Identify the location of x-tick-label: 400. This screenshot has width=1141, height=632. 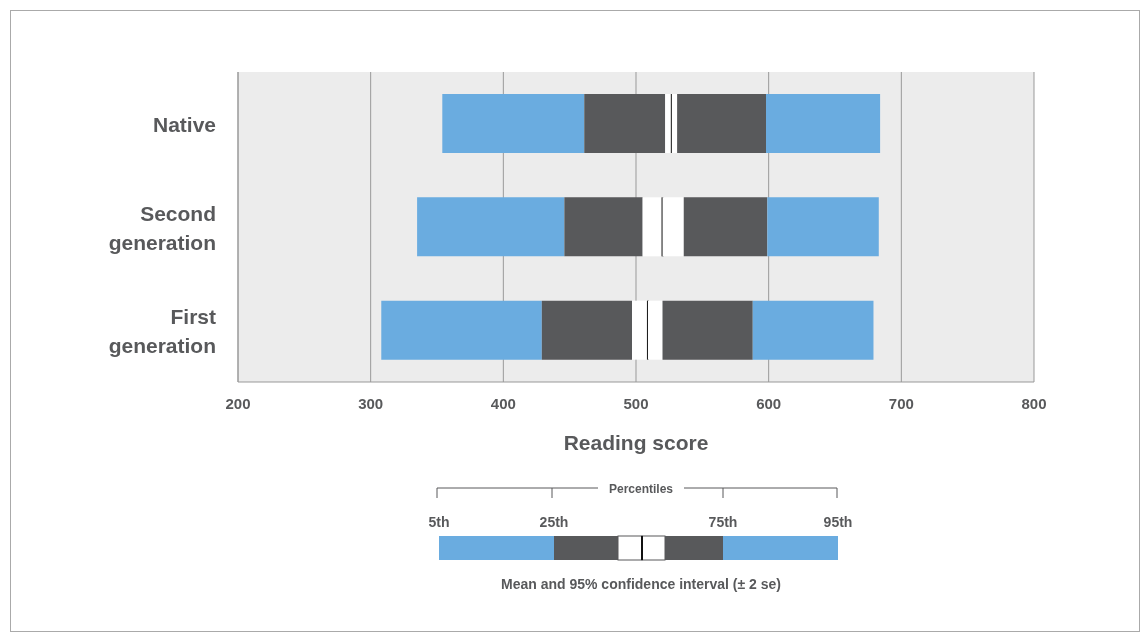
(503, 403).